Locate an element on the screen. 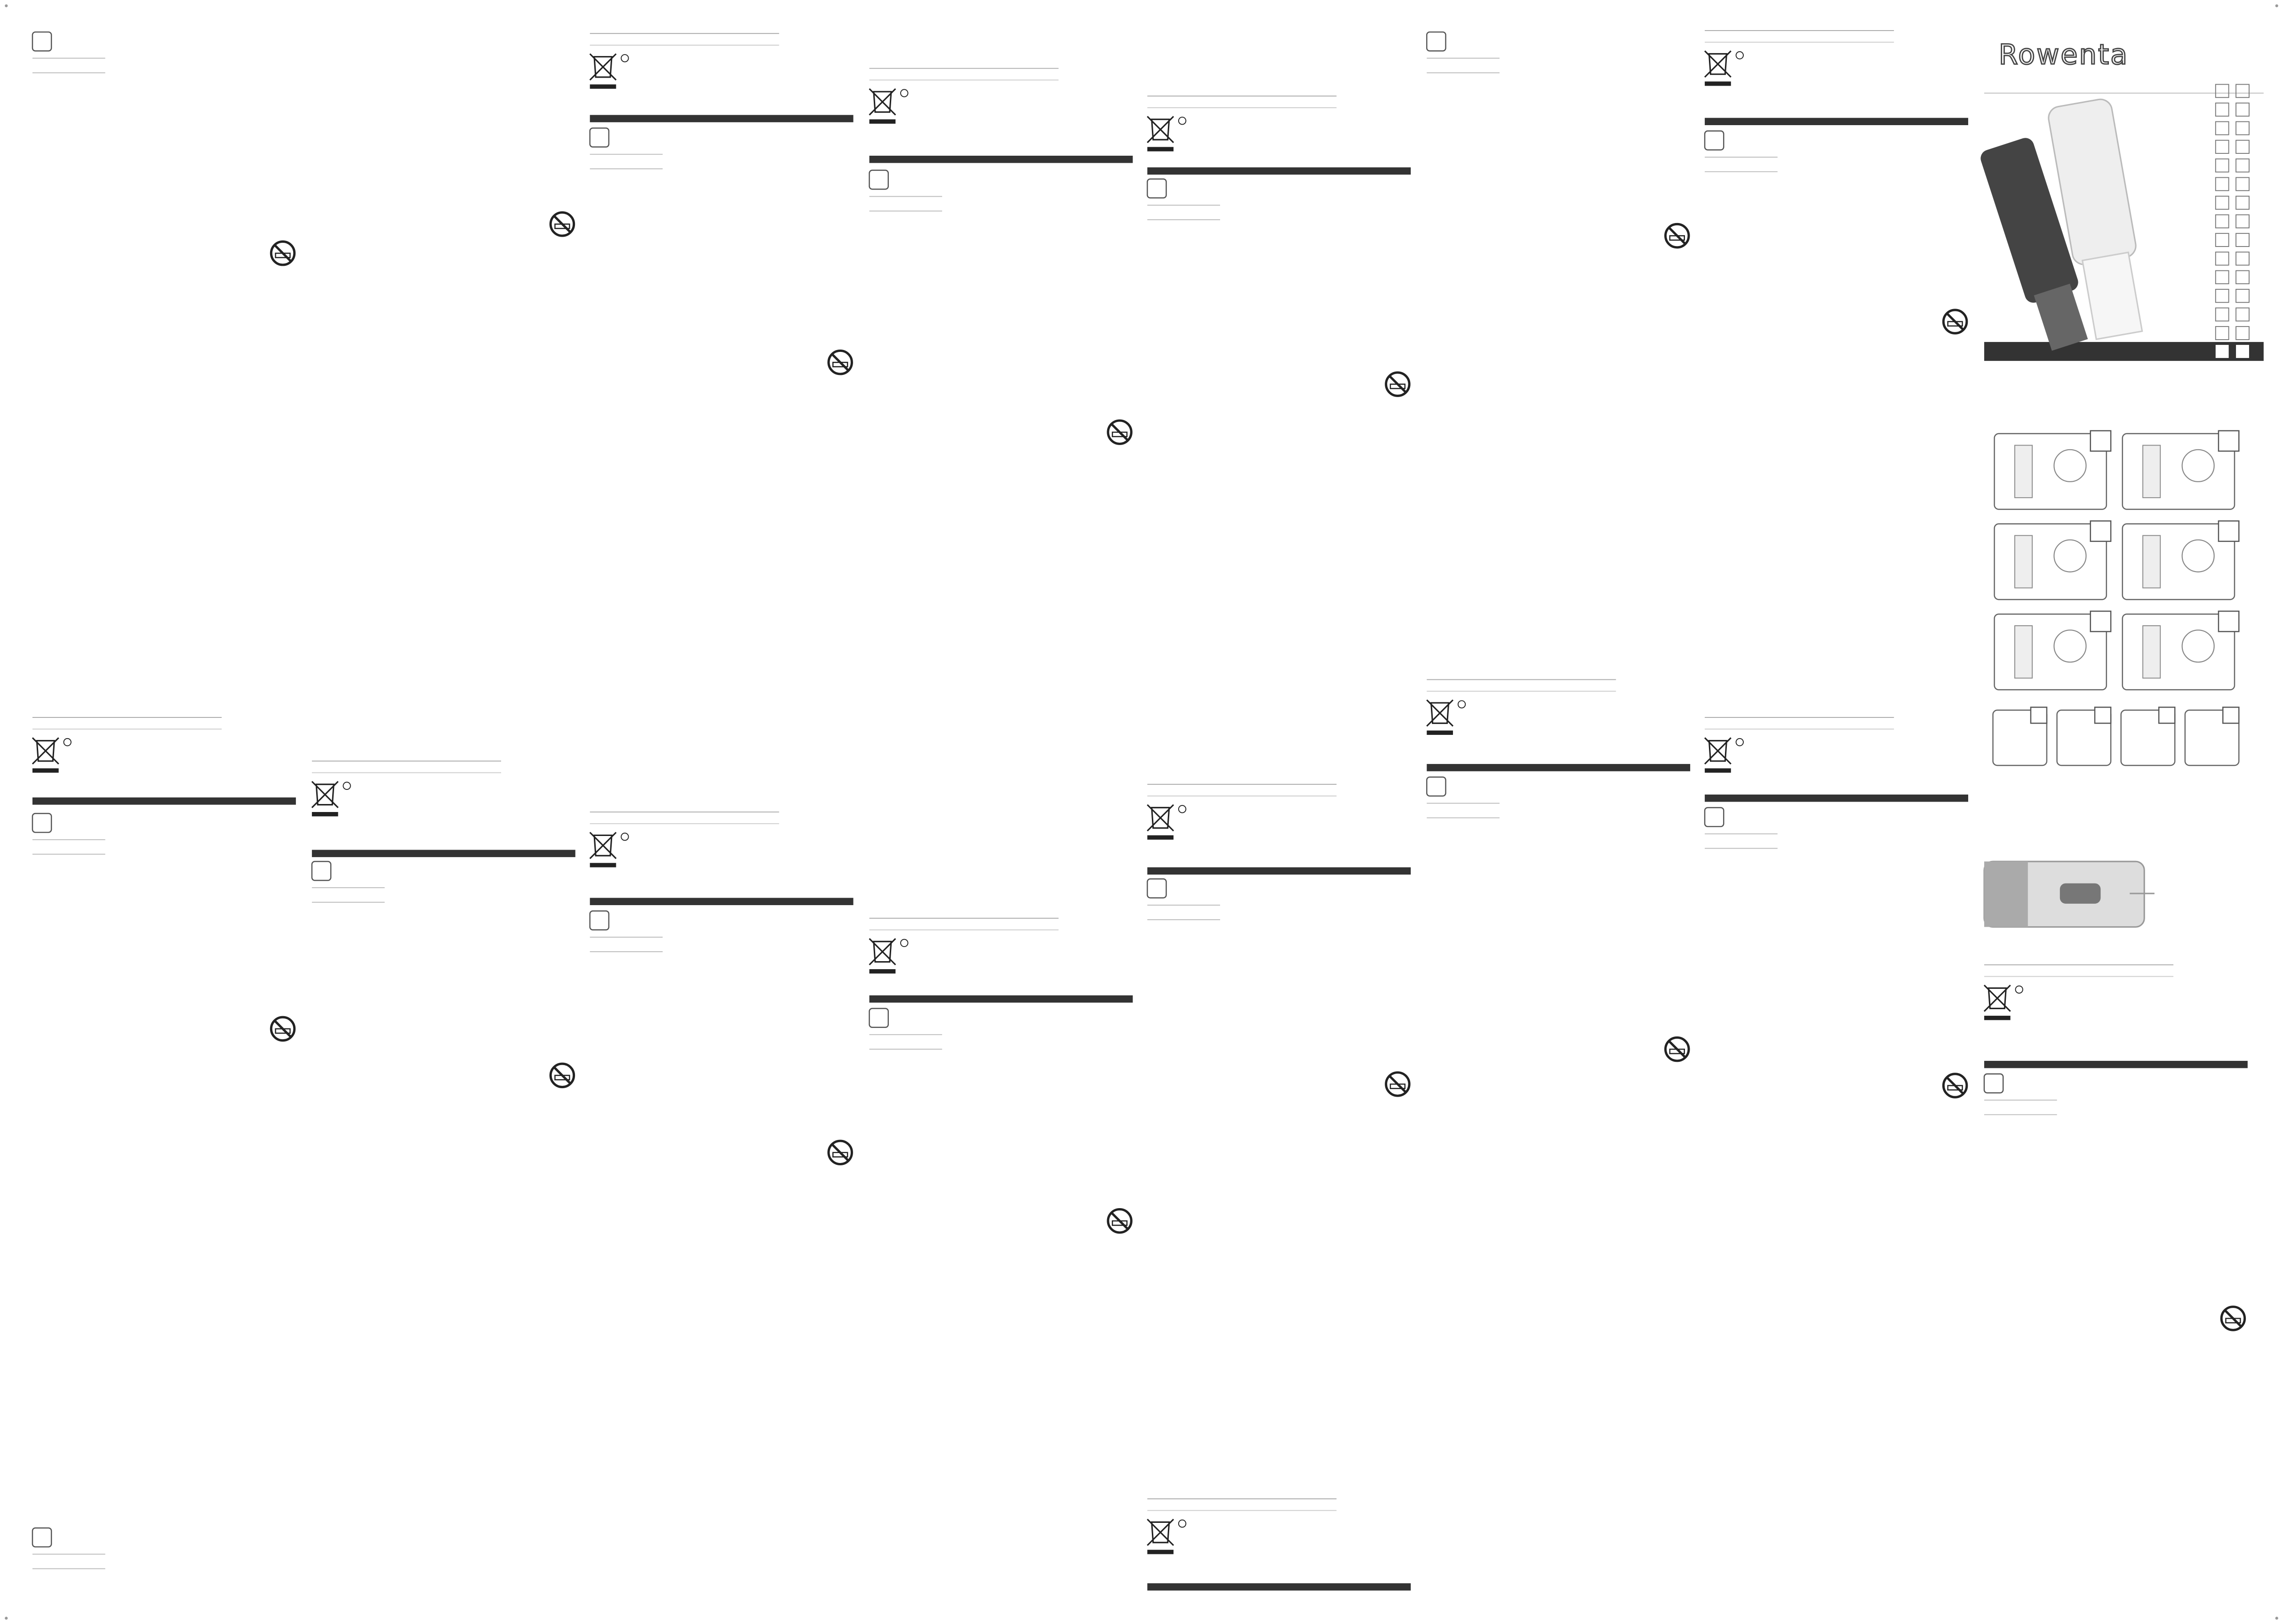 This screenshot has width=2283, height=1624. illustrations is located at coordinates (2121, 425).